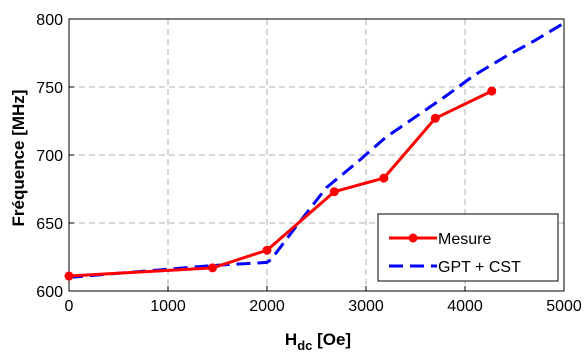 This screenshot has height=356, width=588. Describe the element at coordinates (49, 292) in the screenshot. I see `y-tick-label: 600` at that location.